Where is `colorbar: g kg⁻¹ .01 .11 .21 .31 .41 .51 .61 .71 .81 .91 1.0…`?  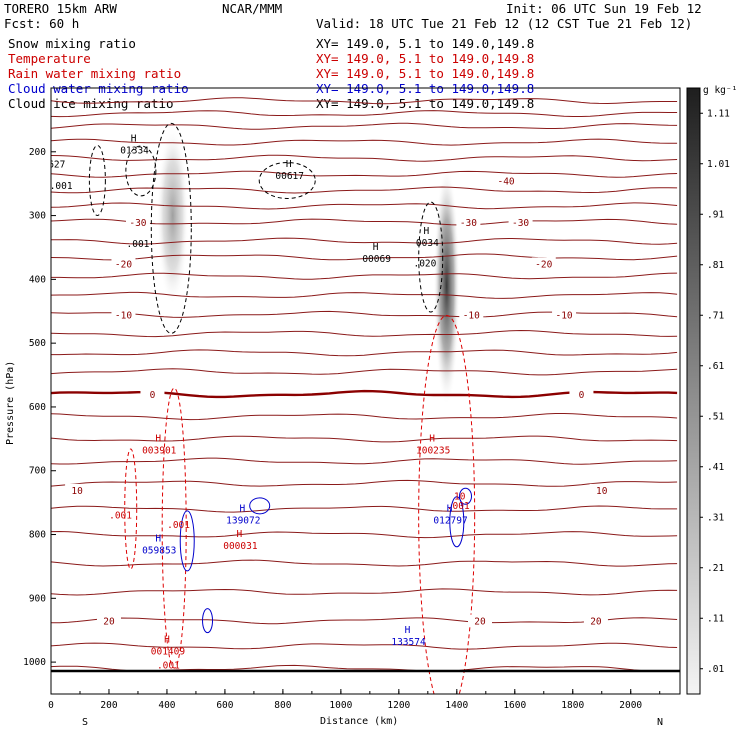 colorbar: g kg⁻¹ .01 .11 .21 .31 .41 .51 .61 .71 .81 .91 1.0… is located at coordinates (711, 390).